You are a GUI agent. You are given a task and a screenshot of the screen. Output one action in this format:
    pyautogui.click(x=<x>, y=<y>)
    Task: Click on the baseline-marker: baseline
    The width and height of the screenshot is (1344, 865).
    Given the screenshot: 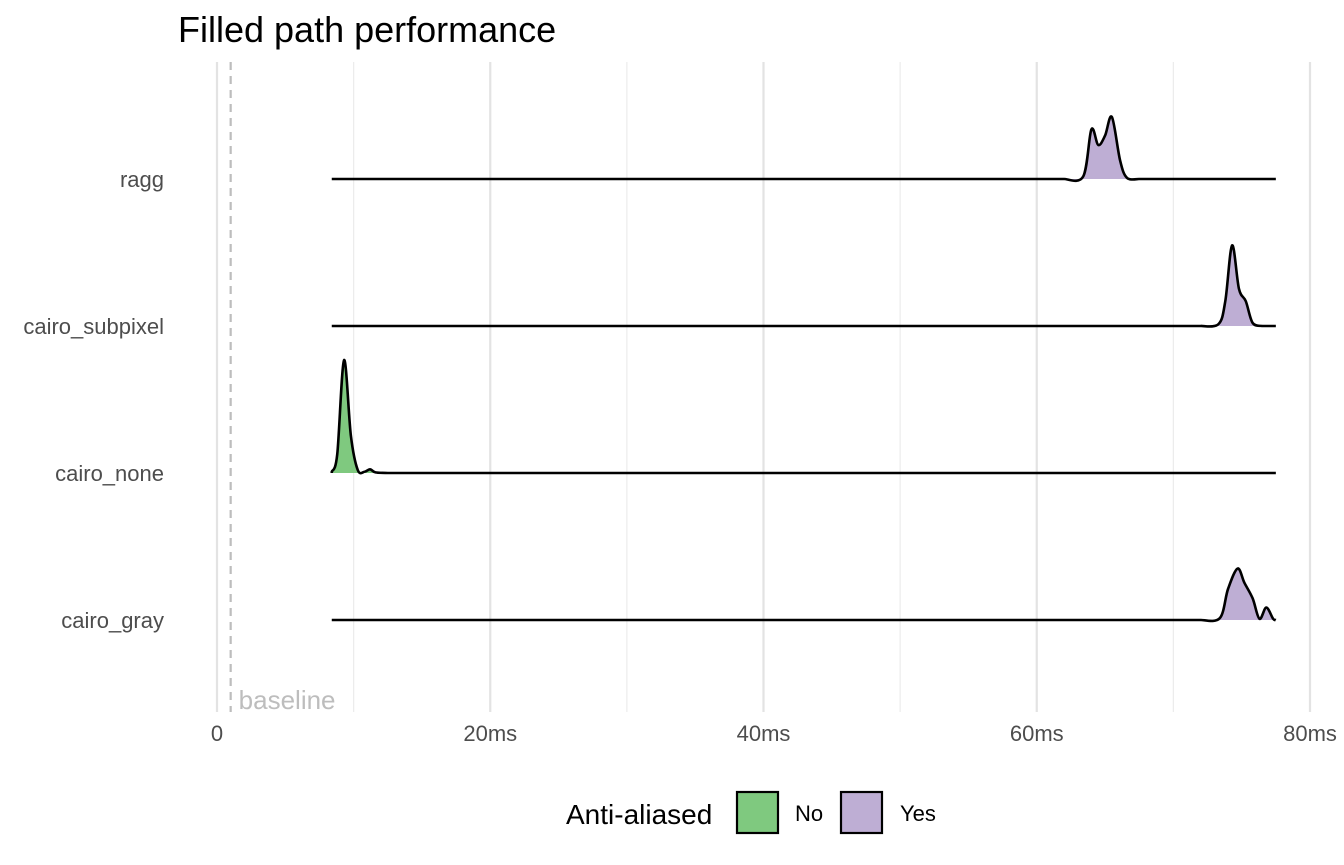 What is the action you would take?
    pyautogui.click(x=282, y=388)
    